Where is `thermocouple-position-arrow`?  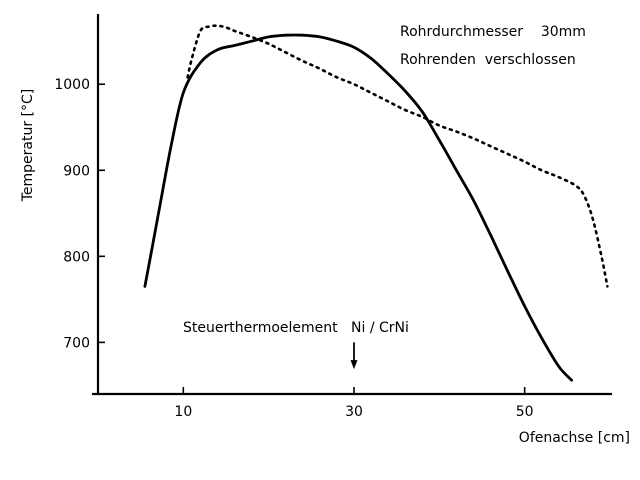 thermocouple-position-arrow is located at coordinates (354, 356).